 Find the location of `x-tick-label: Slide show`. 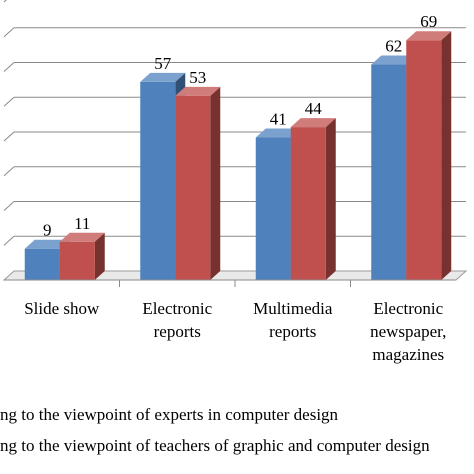

x-tick-label: Slide show is located at coordinates (62, 308).